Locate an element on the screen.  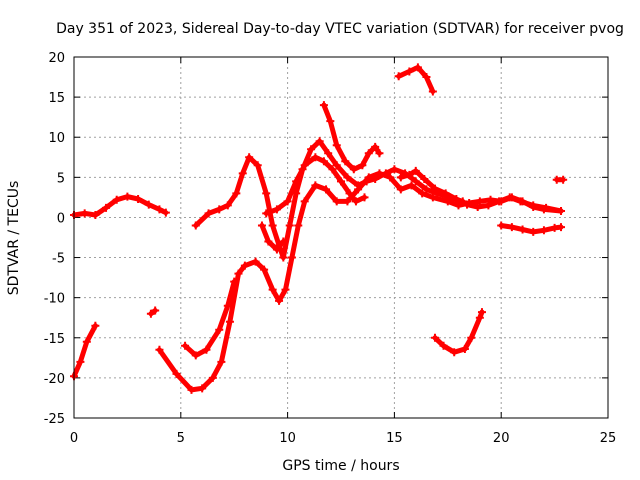
y-tick-label: -5 is located at coordinates (58, 259).